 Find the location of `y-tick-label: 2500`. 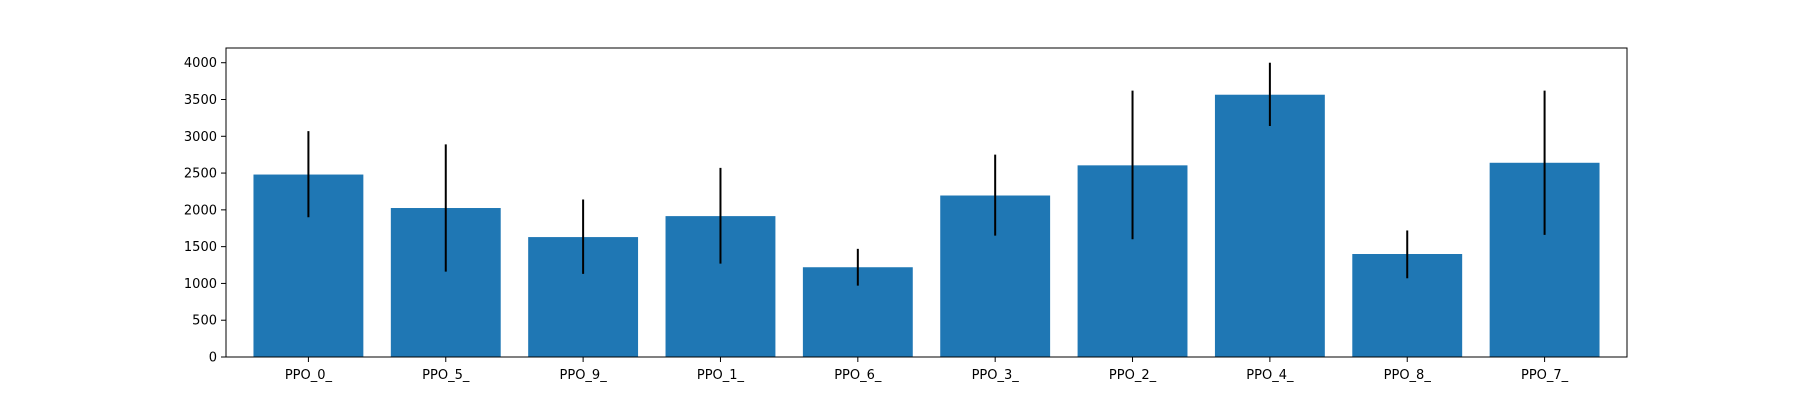

y-tick-label: 2500 is located at coordinates (200, 174).